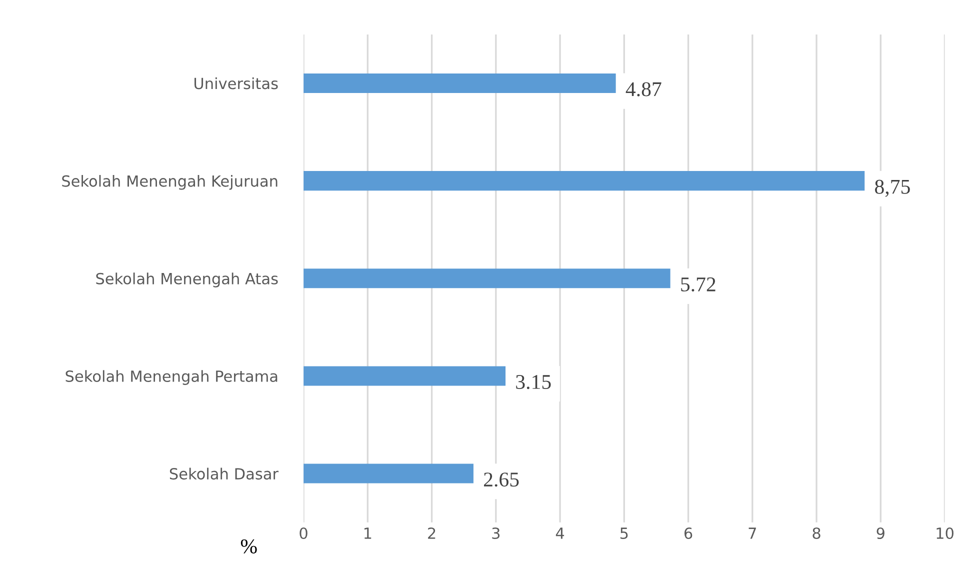 Image resolution: width=976 pixels, height=574 pixels. What do you see at coordinates (304, 533) in the screenshot?
I see `x-tick-label: 0` at bounding box center [304, 533].